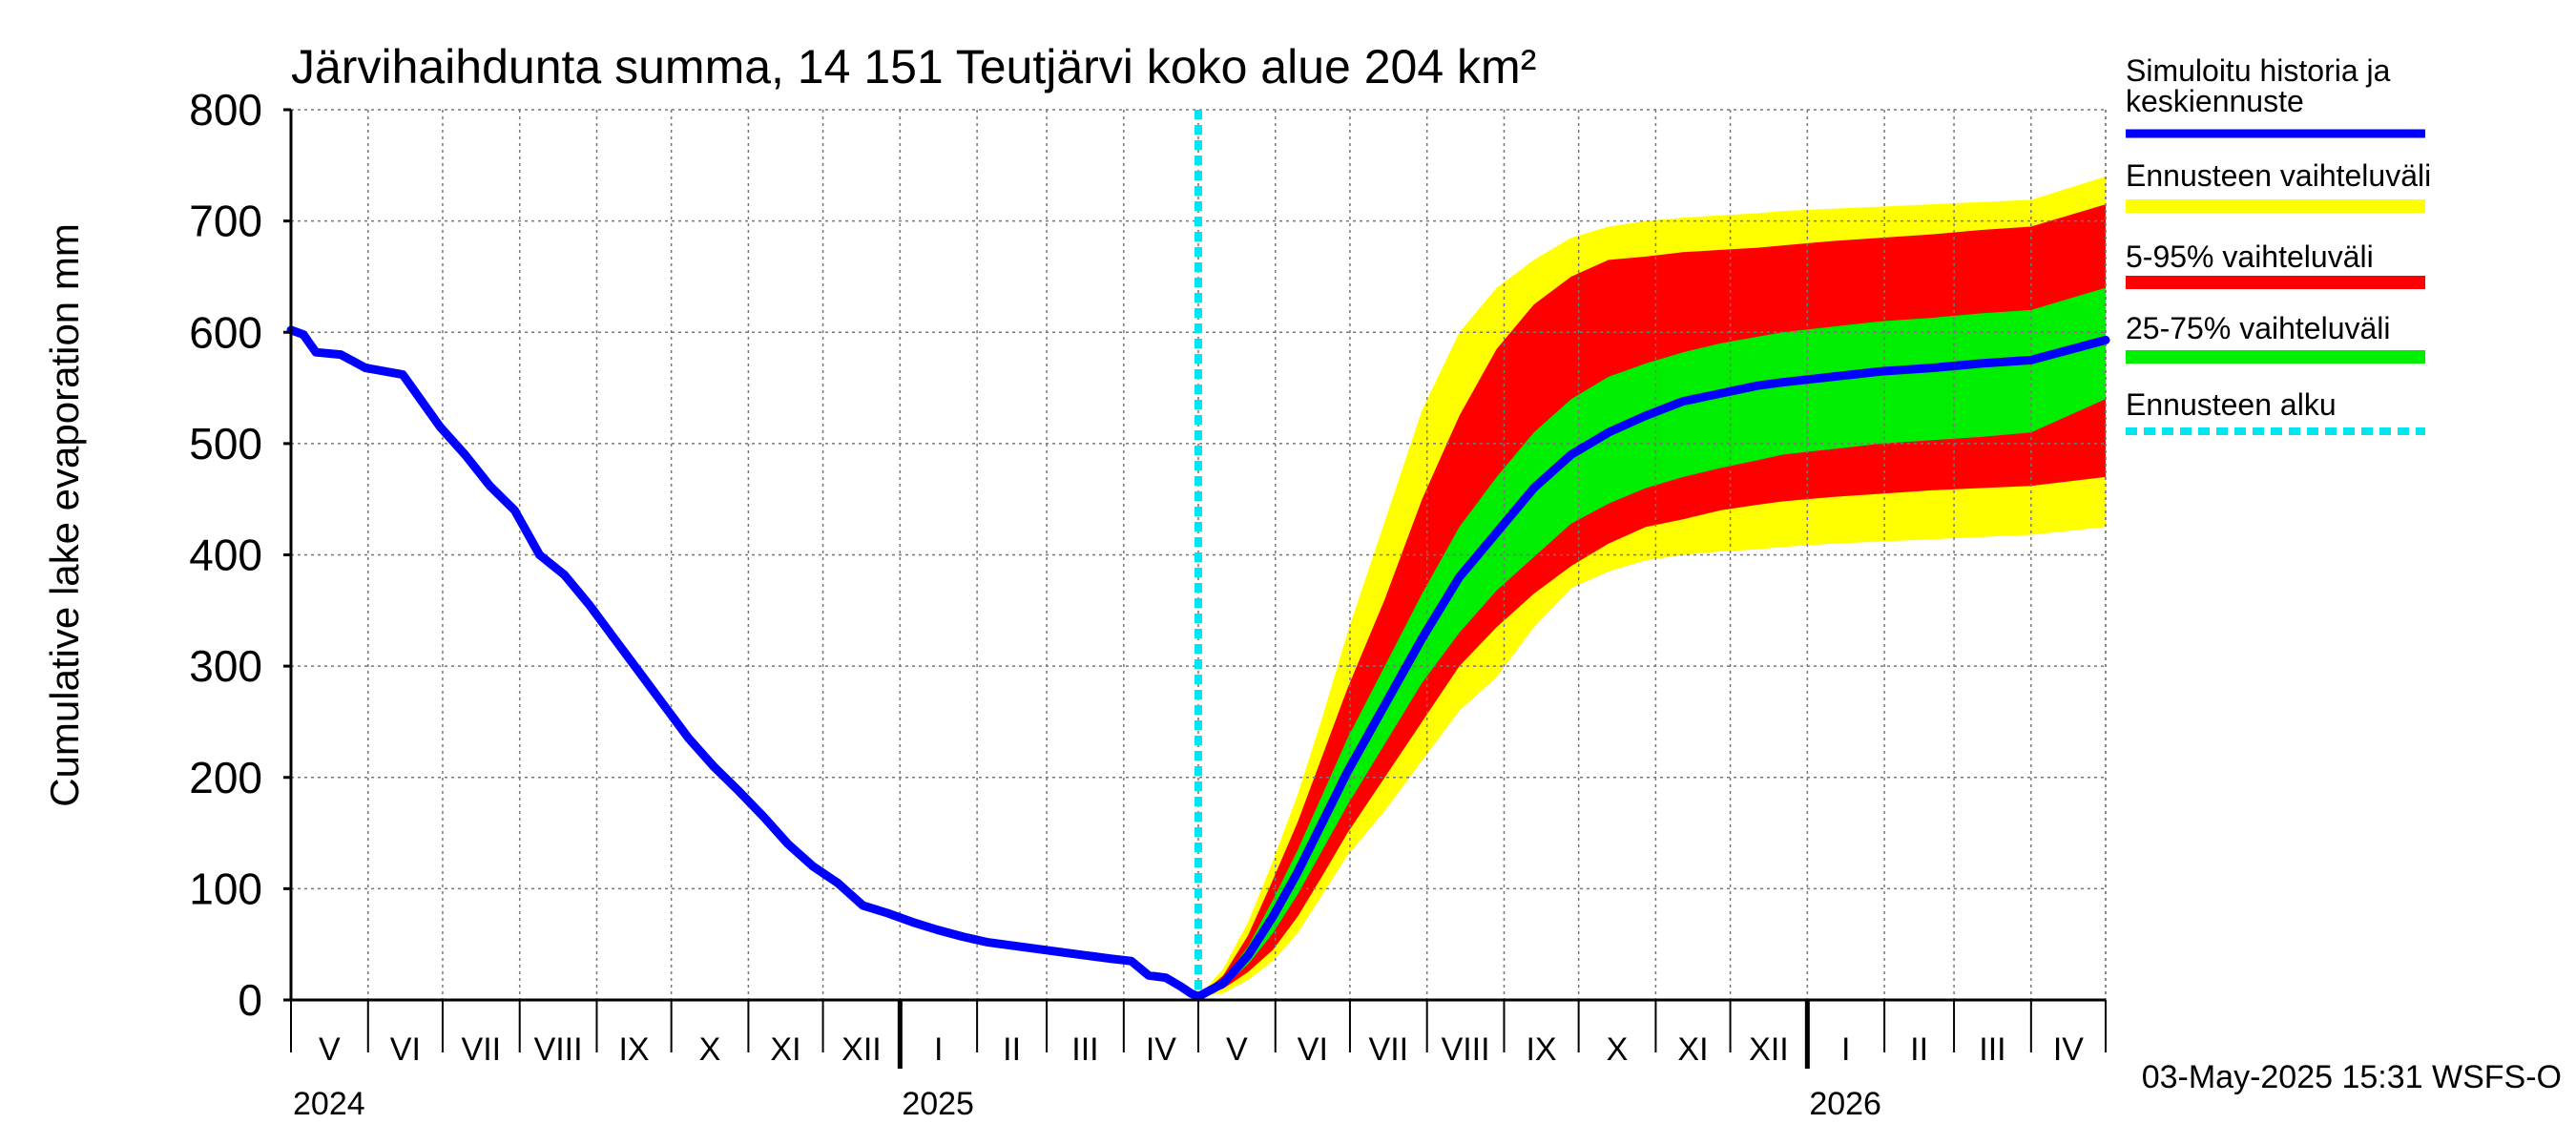 The width and height of the screenshot is (2576, 1145). I want to click on timestamp-label: 03-May-2025 15:31 WSFS-O, so click(2352, 1077).